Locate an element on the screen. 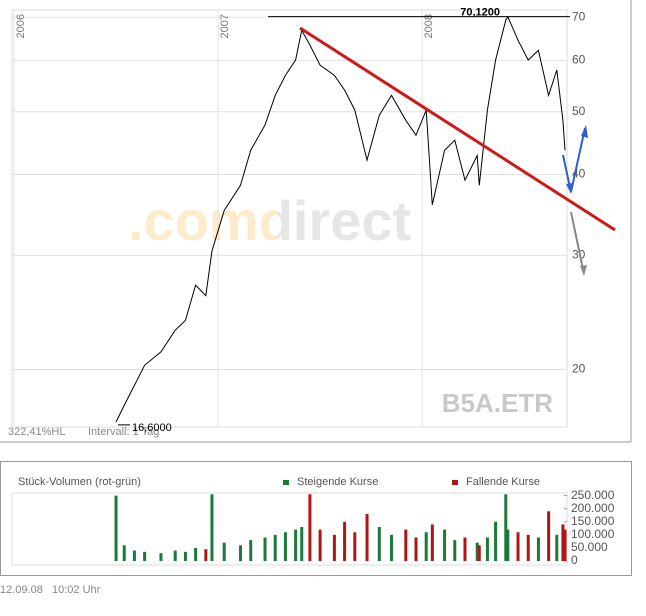  x-tick-label: 2007 is located at coordinates (225, 26).